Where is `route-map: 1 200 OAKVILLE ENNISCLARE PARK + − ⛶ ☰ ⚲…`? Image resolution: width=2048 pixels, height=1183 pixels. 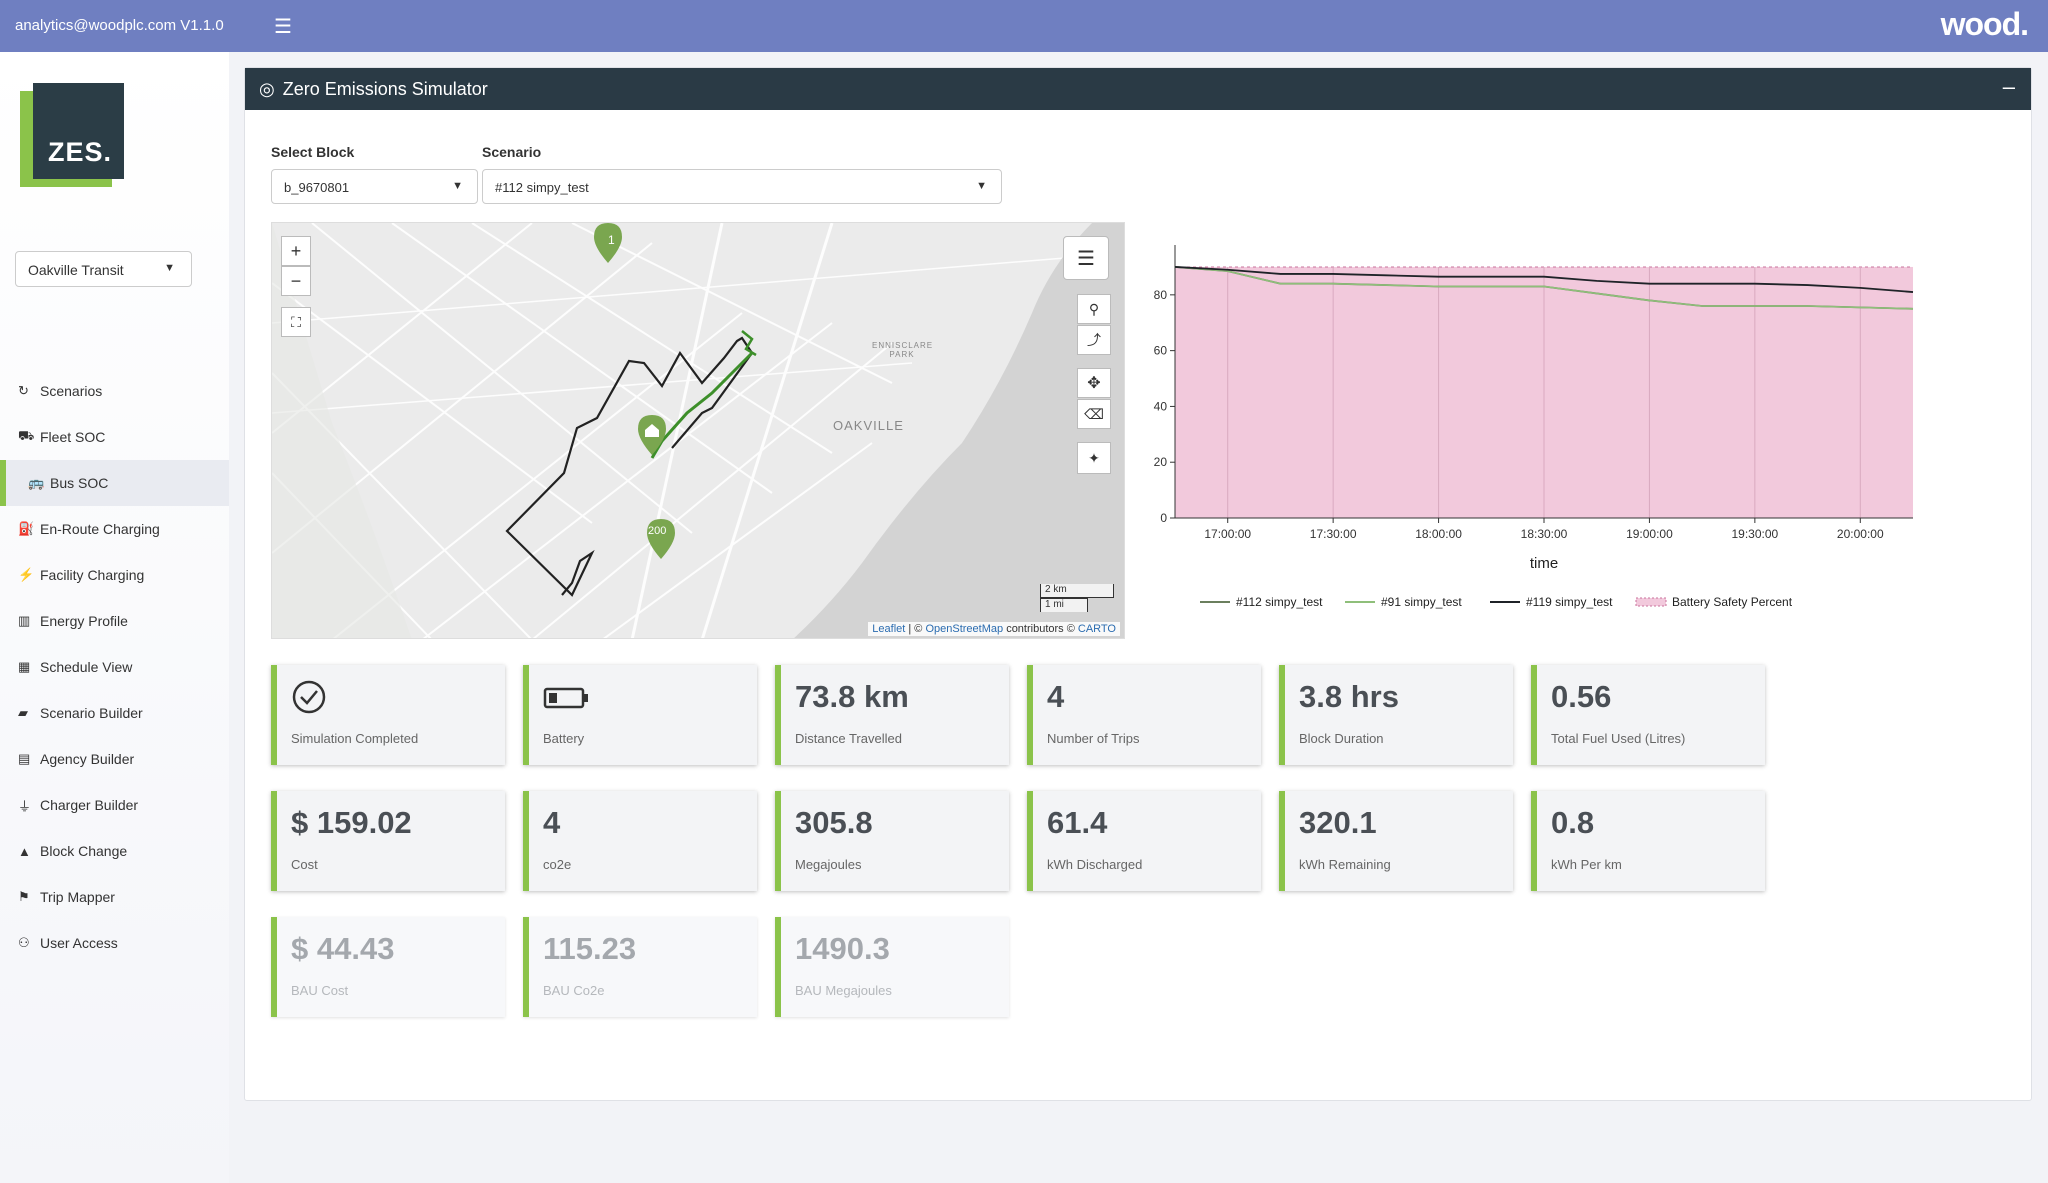
route-map: 1 200 OAKVILLE ENNISCLARE PARK + − ⛶ ☰ ⚲… is located at coordinates (698, 430).